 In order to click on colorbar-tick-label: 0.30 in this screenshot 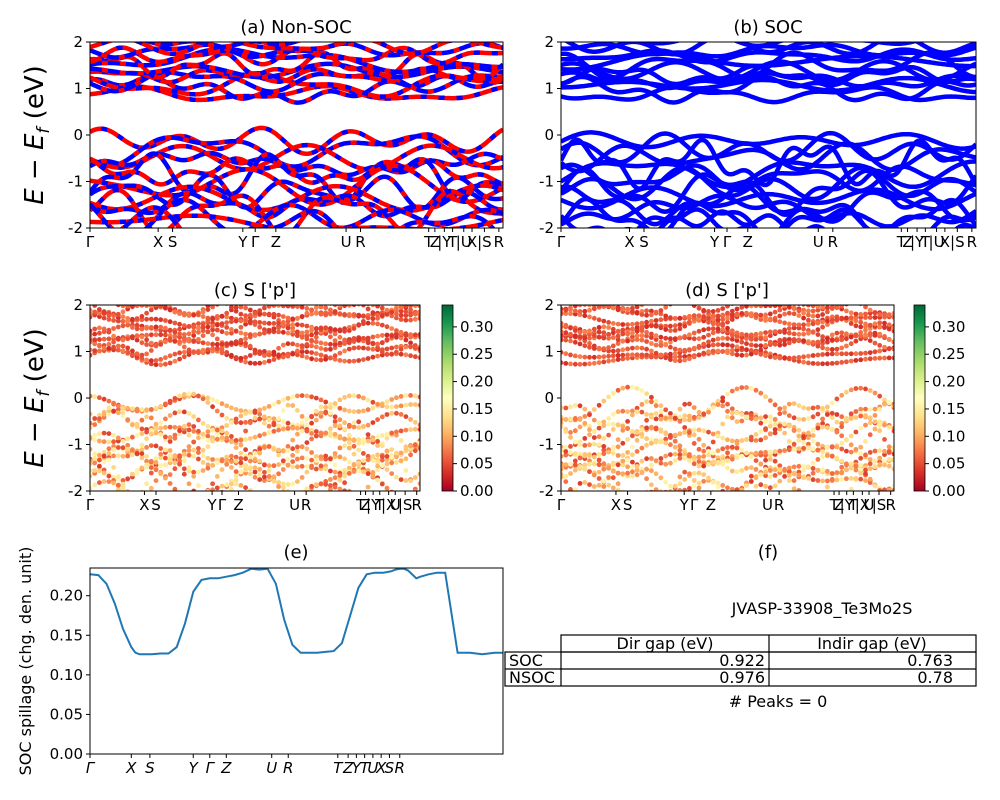, I will do `click(948, 327)`.